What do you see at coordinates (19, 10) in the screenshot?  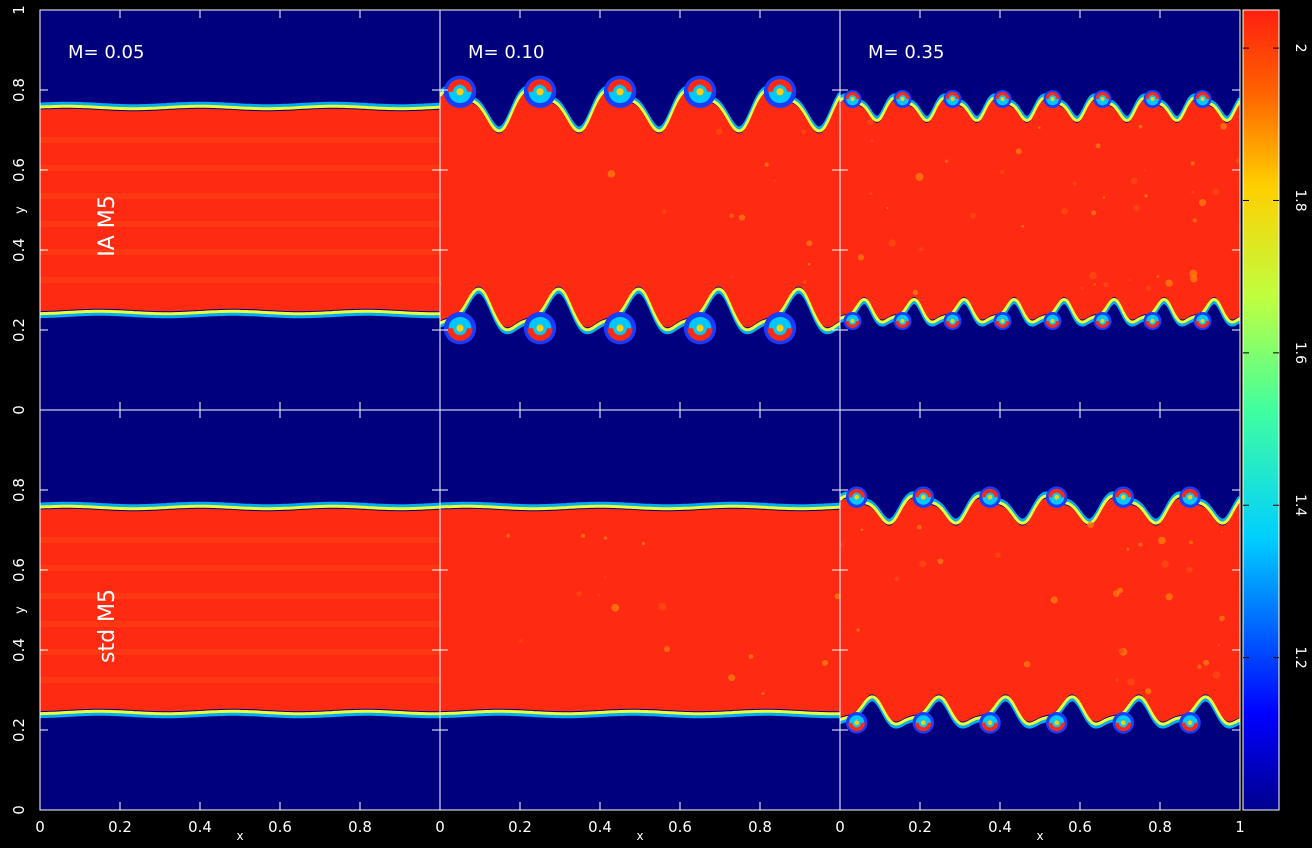 I see `y-tick-label: 1` at bounding box center [19, 10].